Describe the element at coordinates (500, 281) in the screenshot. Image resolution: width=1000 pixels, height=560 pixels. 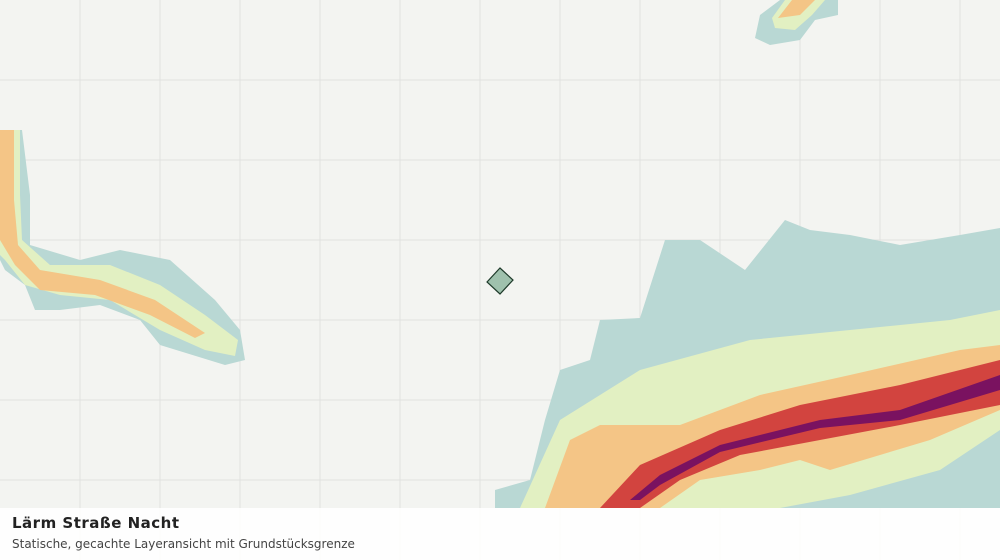
I see `parcel-boundary` at that location.